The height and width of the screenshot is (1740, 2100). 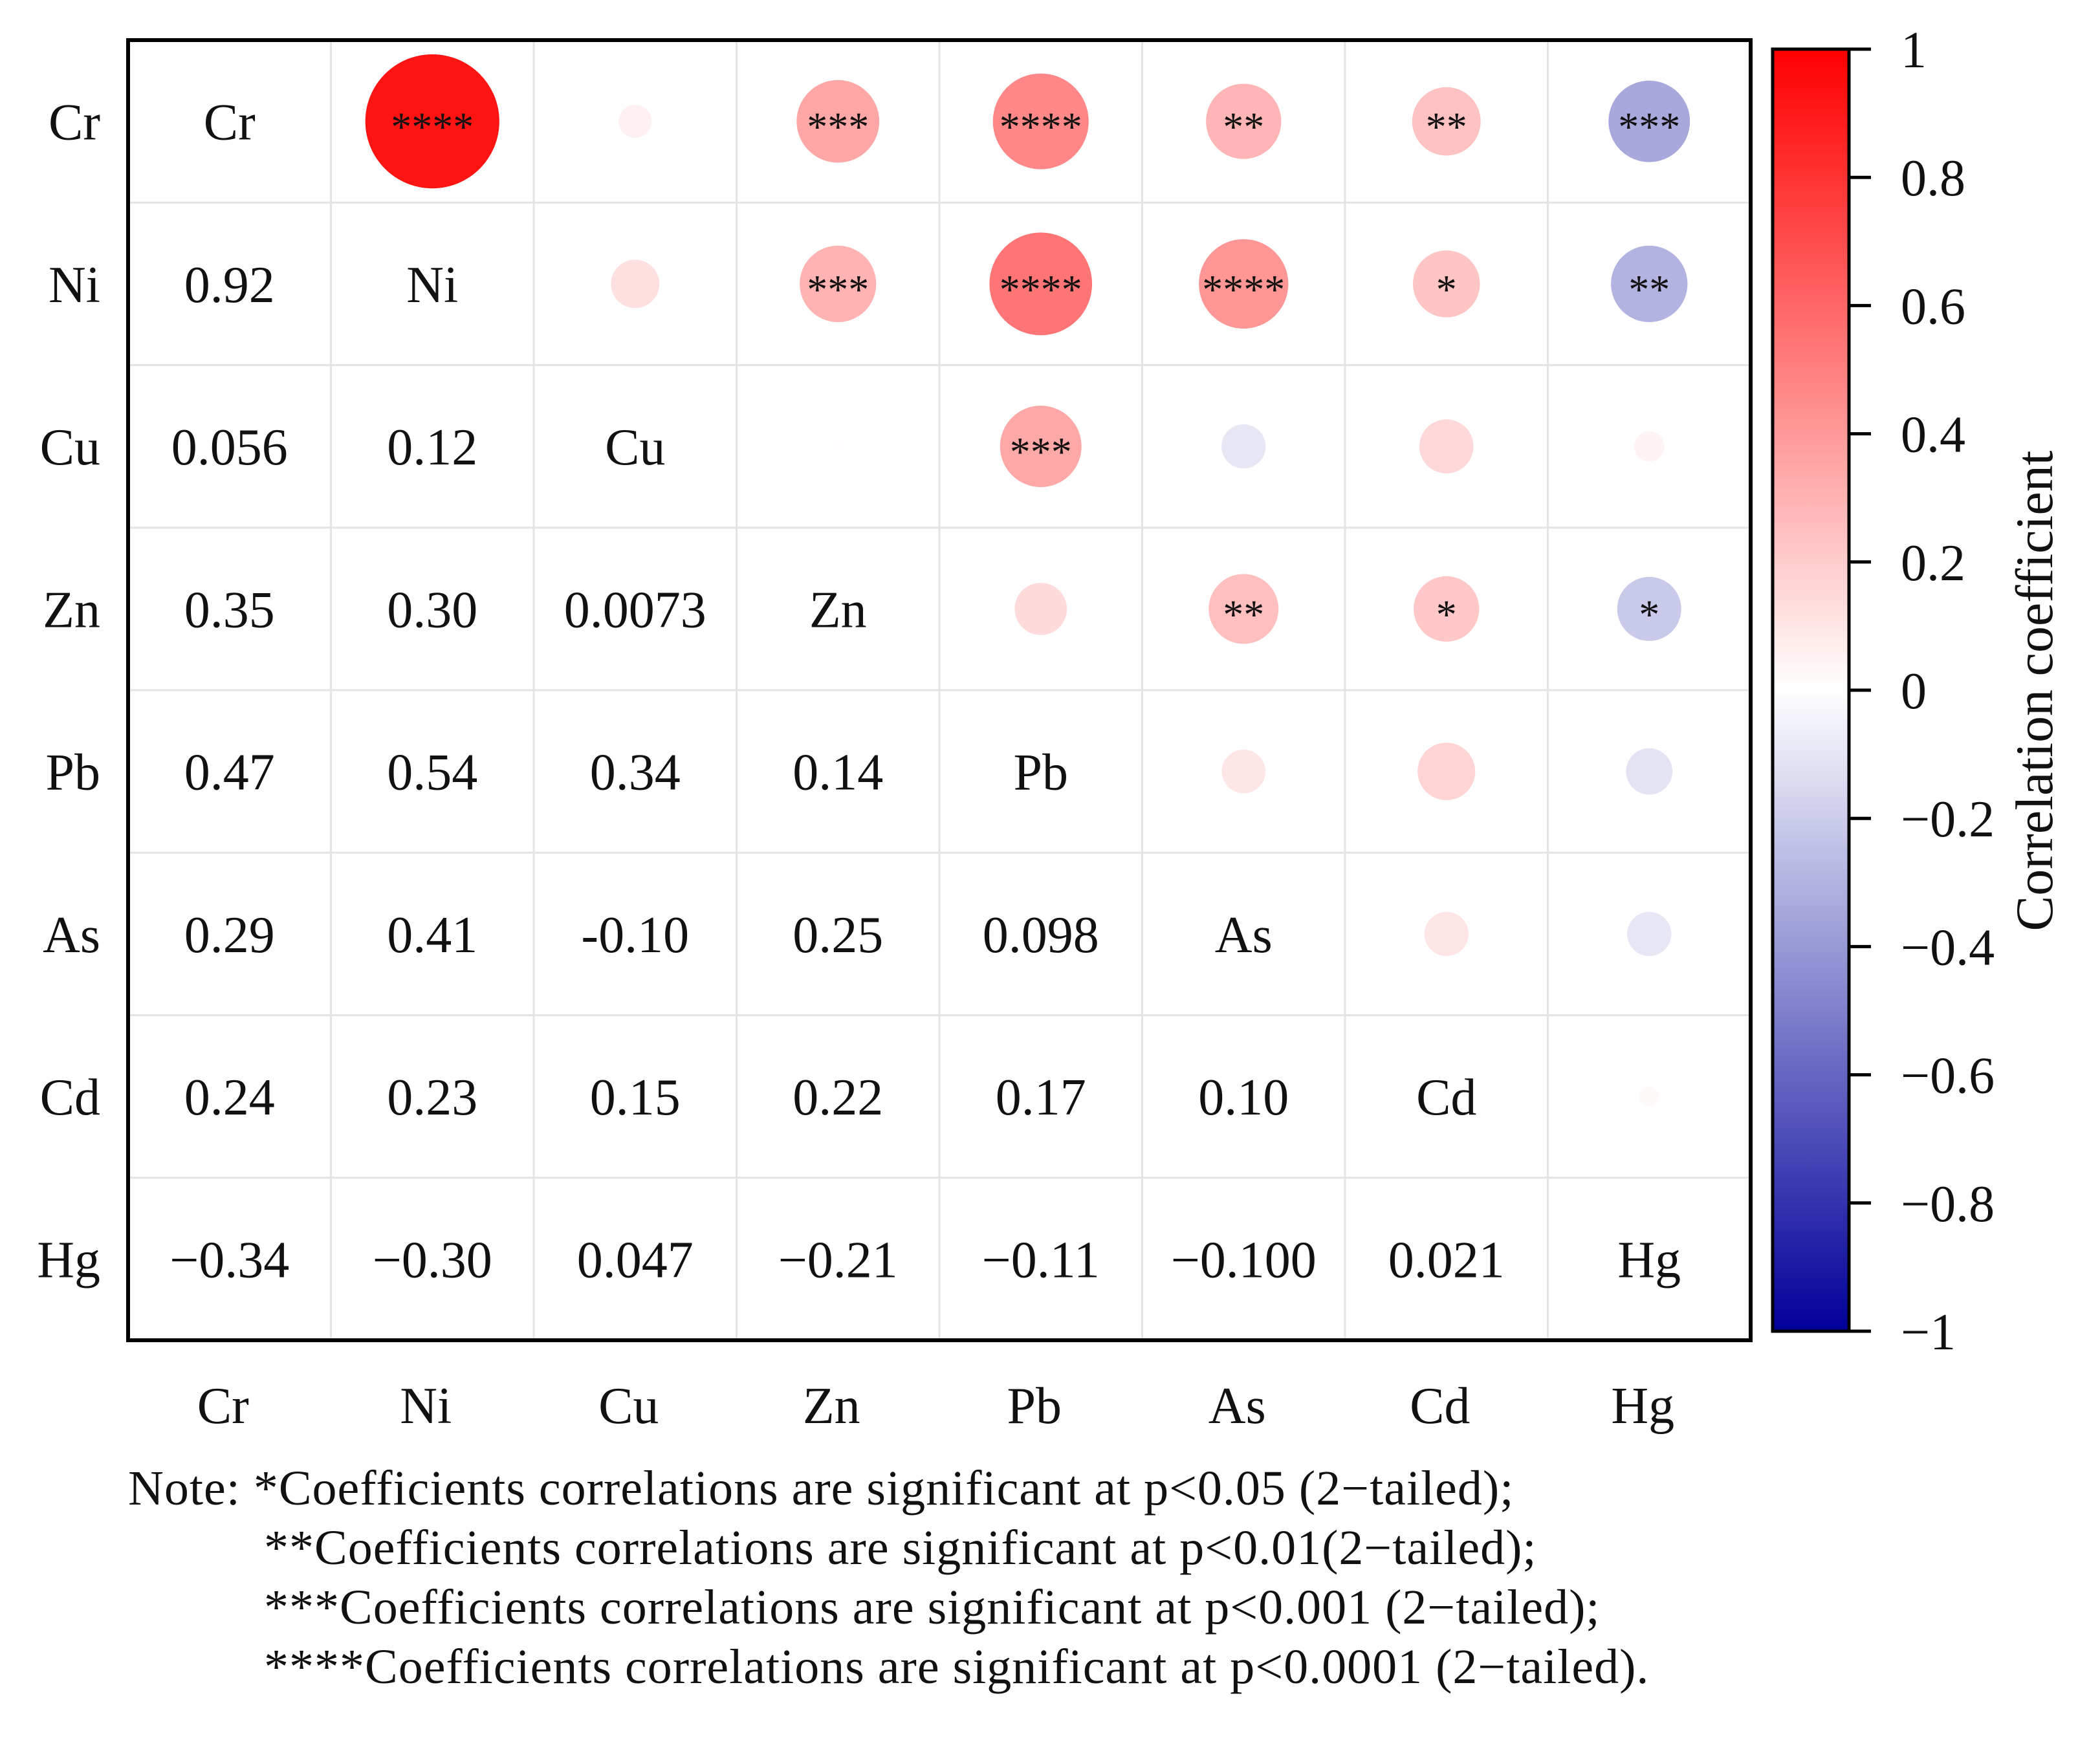 What do you see at coordinates (635, 1097) in the screenshot?
I see `coefficient-label: 0.15` at bounding box center [635, 1097].